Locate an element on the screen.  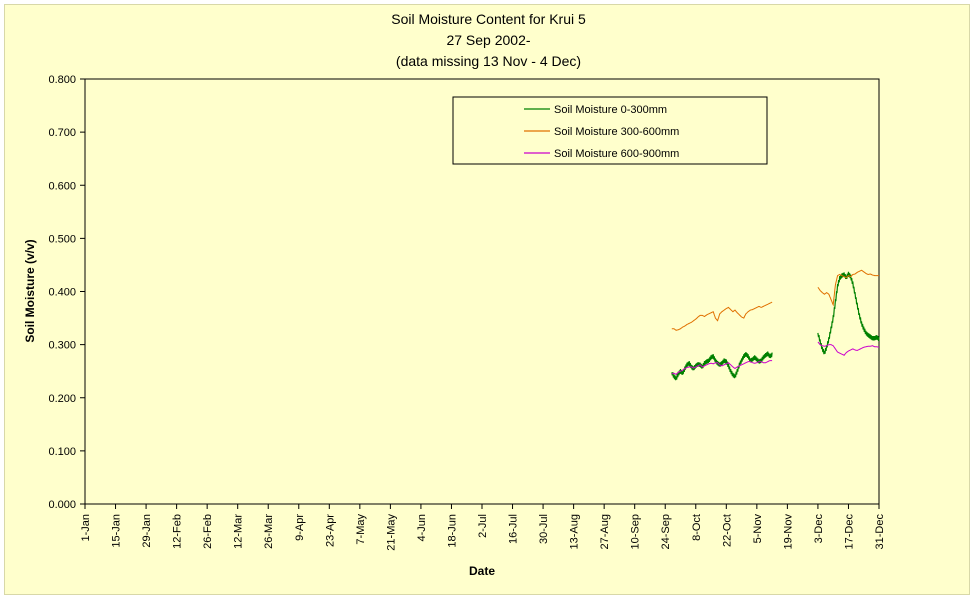
x-axis-label: Date is located at coordinates (482, 571).